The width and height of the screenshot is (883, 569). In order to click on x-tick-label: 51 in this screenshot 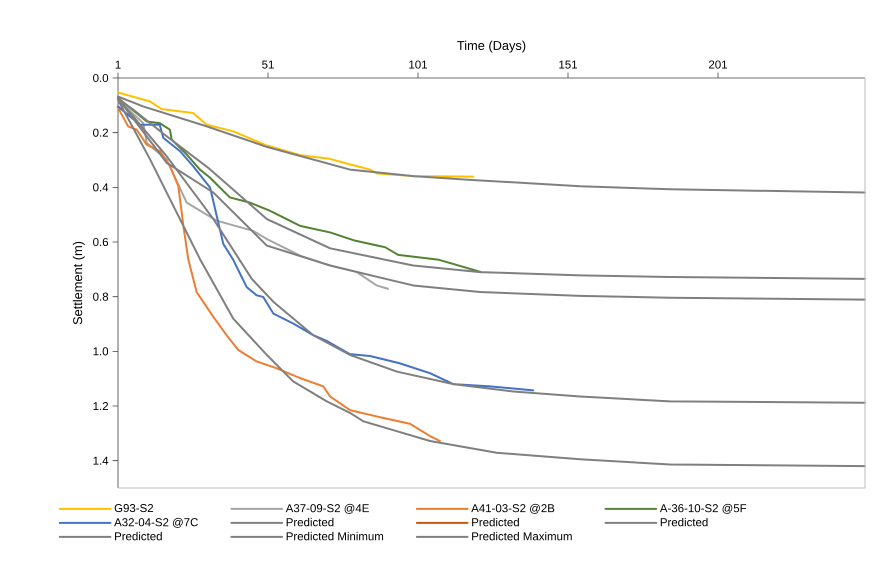, I will do `click(268, 64)`.